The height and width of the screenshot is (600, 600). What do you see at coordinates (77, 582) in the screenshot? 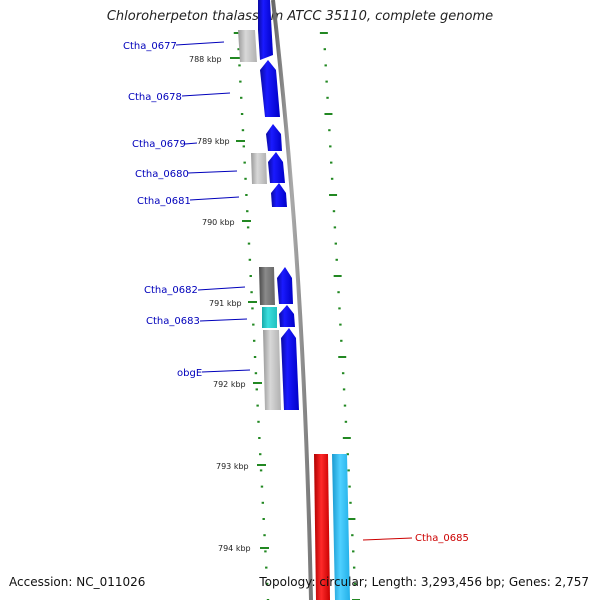
I see `accession-text: Accession: NC_011026` at bounding box center [77, 582].